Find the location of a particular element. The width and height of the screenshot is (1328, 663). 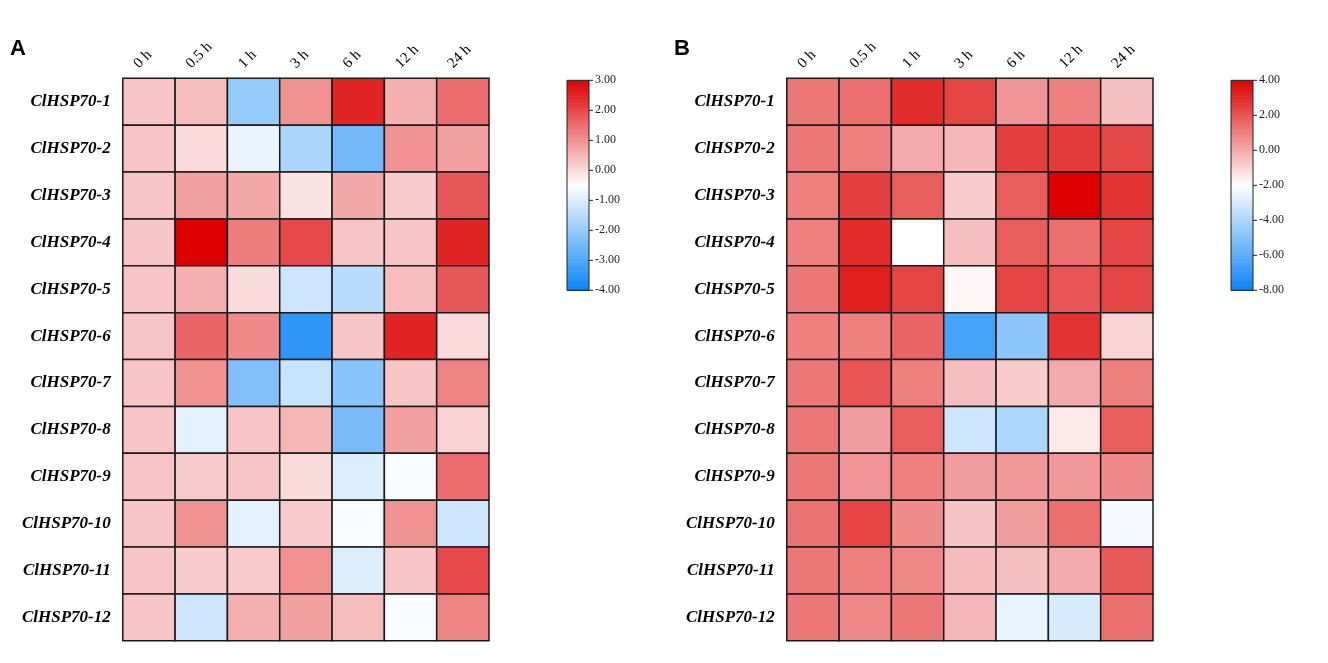

color-bar-label: -6.00 is located at coordinates (1271, 254).